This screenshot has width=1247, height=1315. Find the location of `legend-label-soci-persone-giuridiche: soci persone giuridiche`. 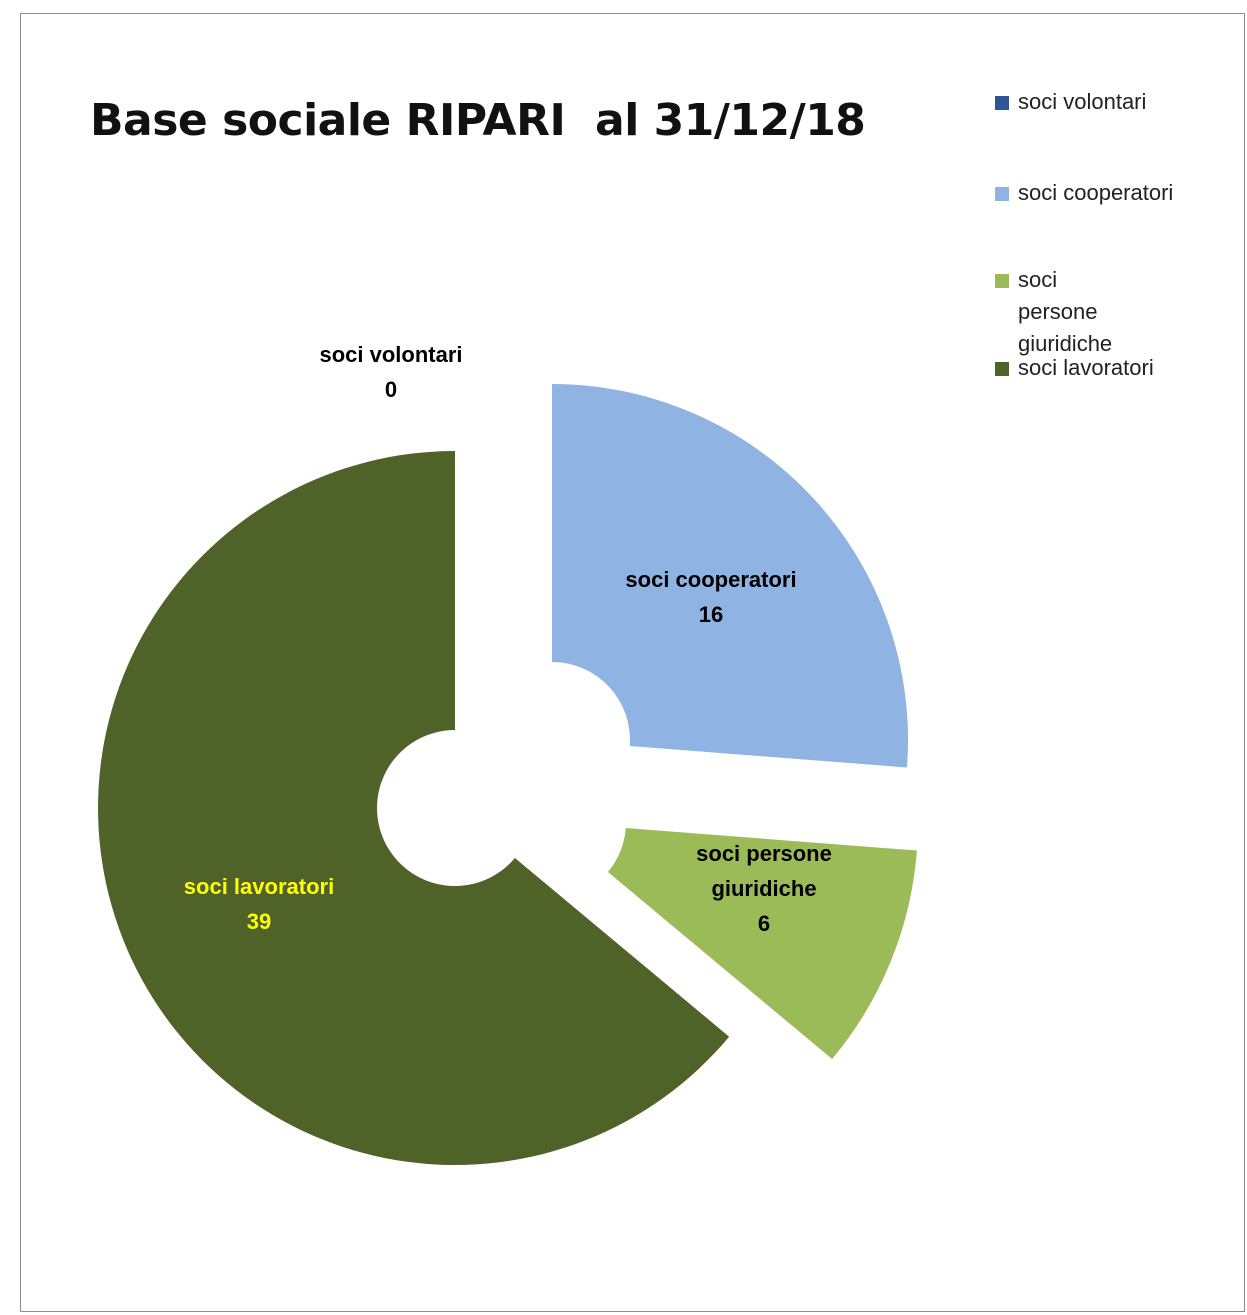

legend-label-soci-persone-giuridiche: soci persone giuridiche is located at coordinates (1065, 311).